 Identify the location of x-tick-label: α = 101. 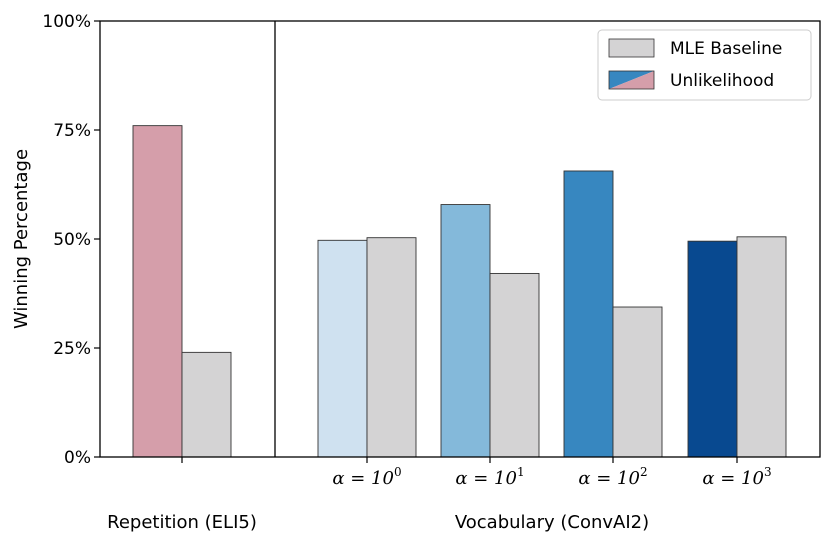
(489, 477).